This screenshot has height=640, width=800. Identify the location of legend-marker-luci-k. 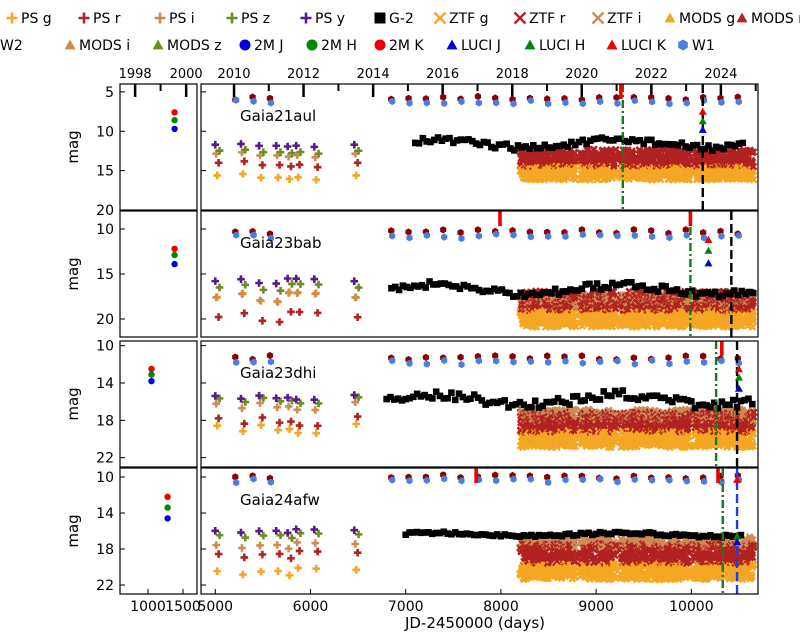
(612, 44).